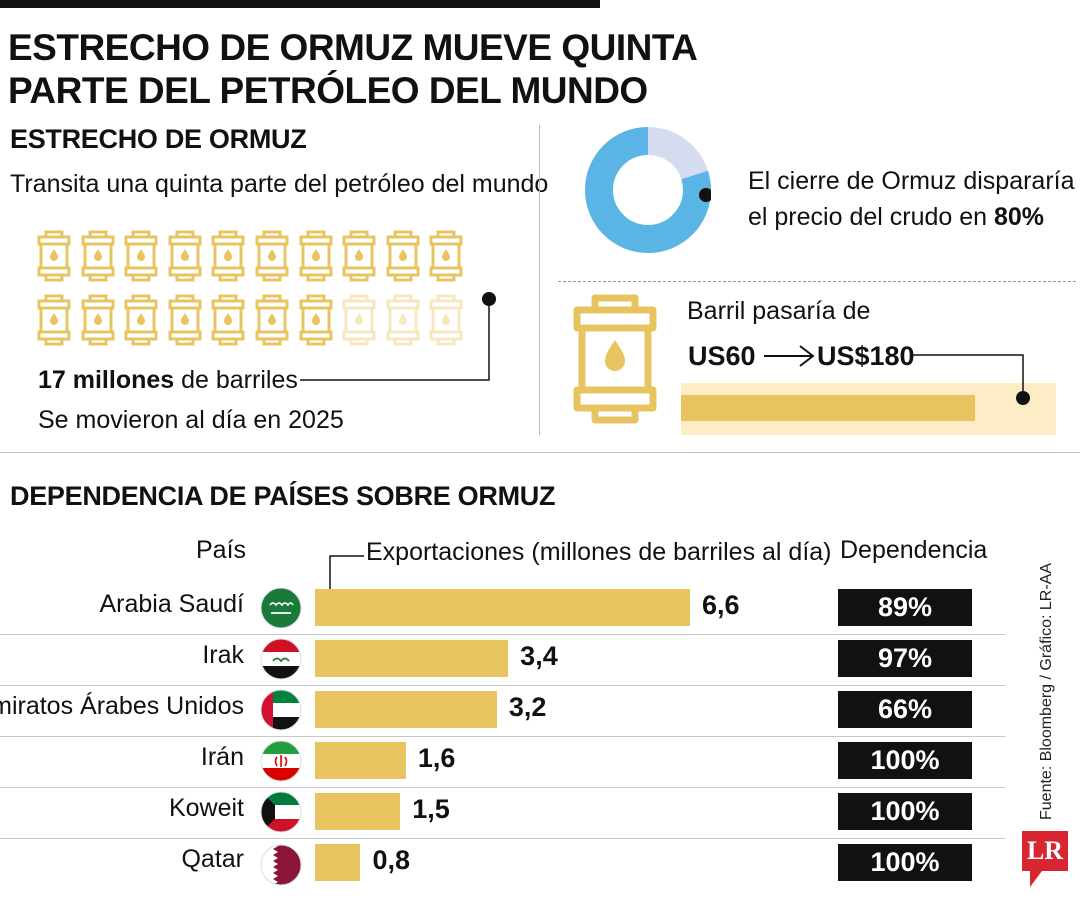 Image resolution: width=1080 pixels, height=900 pixels. What do you see at coordinates (281, 761) in the screenshot?
I see `flag-iran-icon` at bounding box center [281, 761].